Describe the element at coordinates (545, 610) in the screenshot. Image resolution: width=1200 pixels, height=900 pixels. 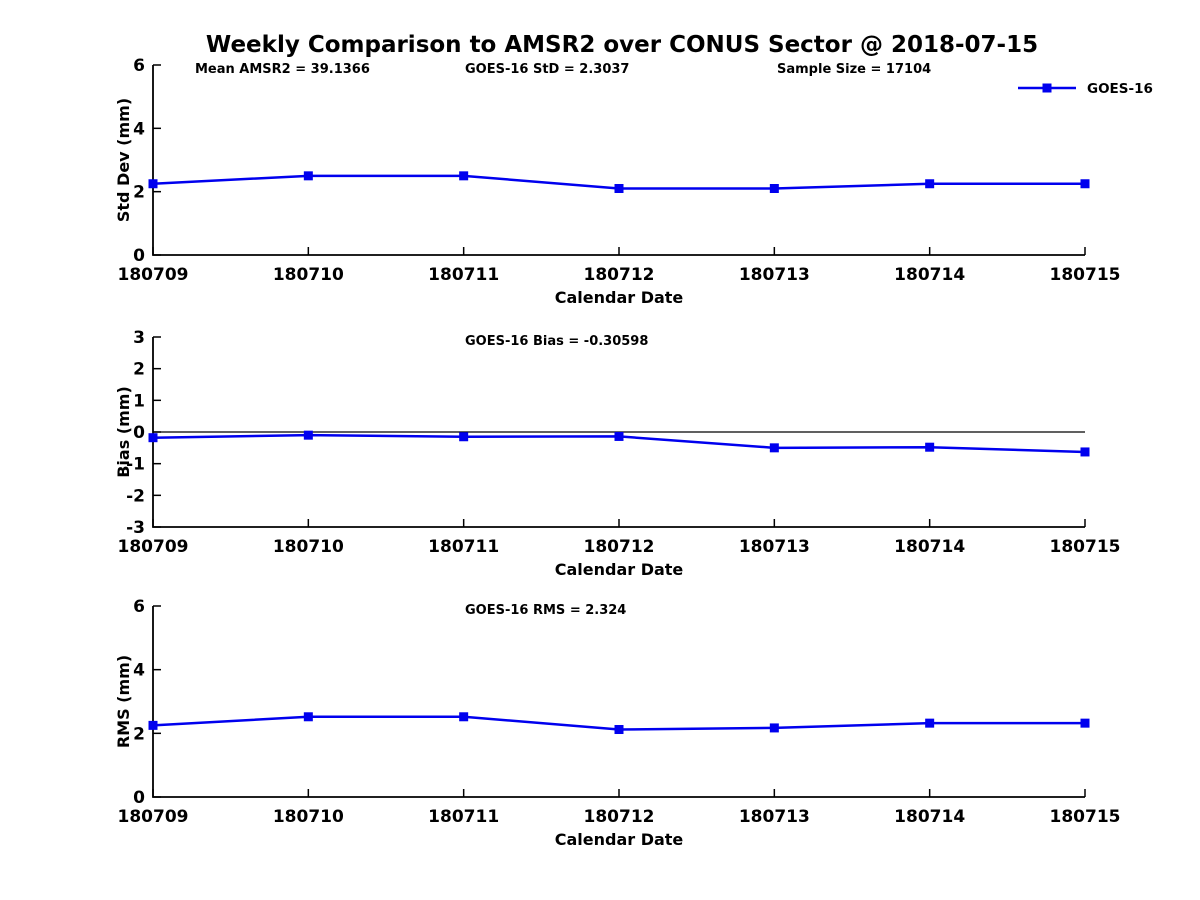
I see `stat-annotation: GOES-16 RMS = 2.324` at that location.